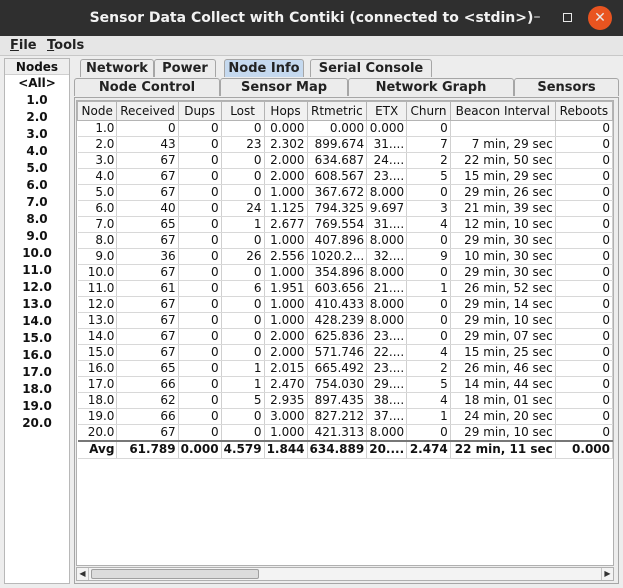  I want to click on table-cell: 26 min, 52 sec, so click(503, 288).